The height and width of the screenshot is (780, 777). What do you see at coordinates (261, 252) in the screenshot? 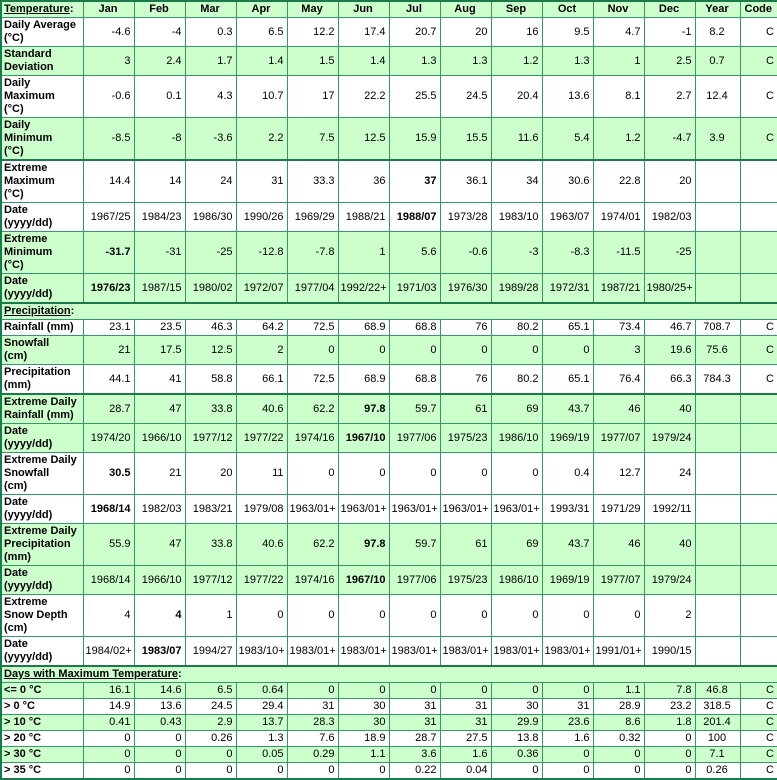
I see `data-cell: -12.8` at bounding box center [261, 252].